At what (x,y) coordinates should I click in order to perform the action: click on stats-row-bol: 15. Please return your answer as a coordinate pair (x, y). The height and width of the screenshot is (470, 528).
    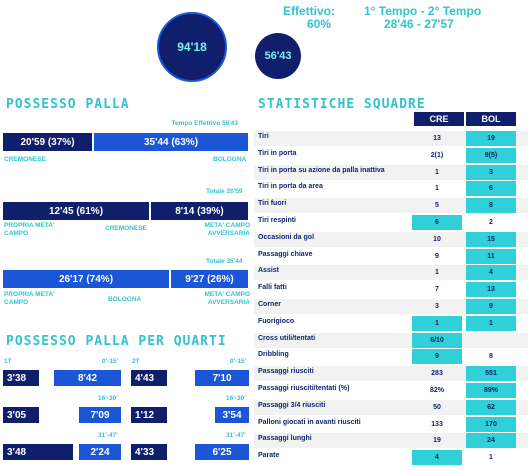
    Looking at the image, I should click on (491, 239).